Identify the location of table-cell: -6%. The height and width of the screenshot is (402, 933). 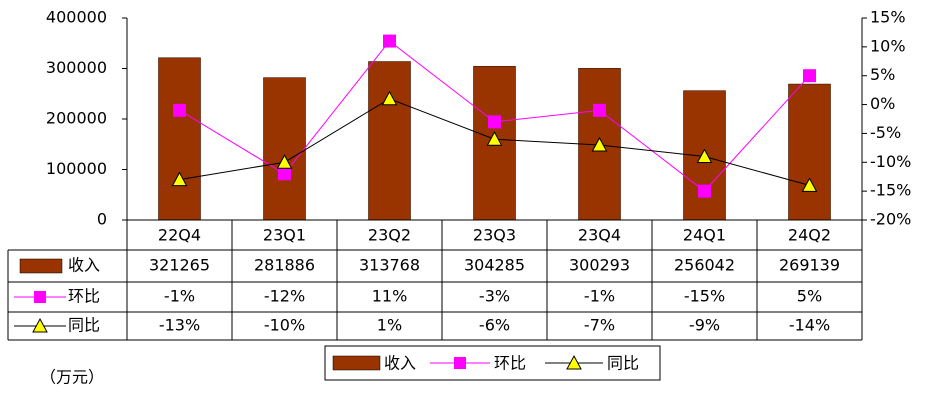
(494, 325).